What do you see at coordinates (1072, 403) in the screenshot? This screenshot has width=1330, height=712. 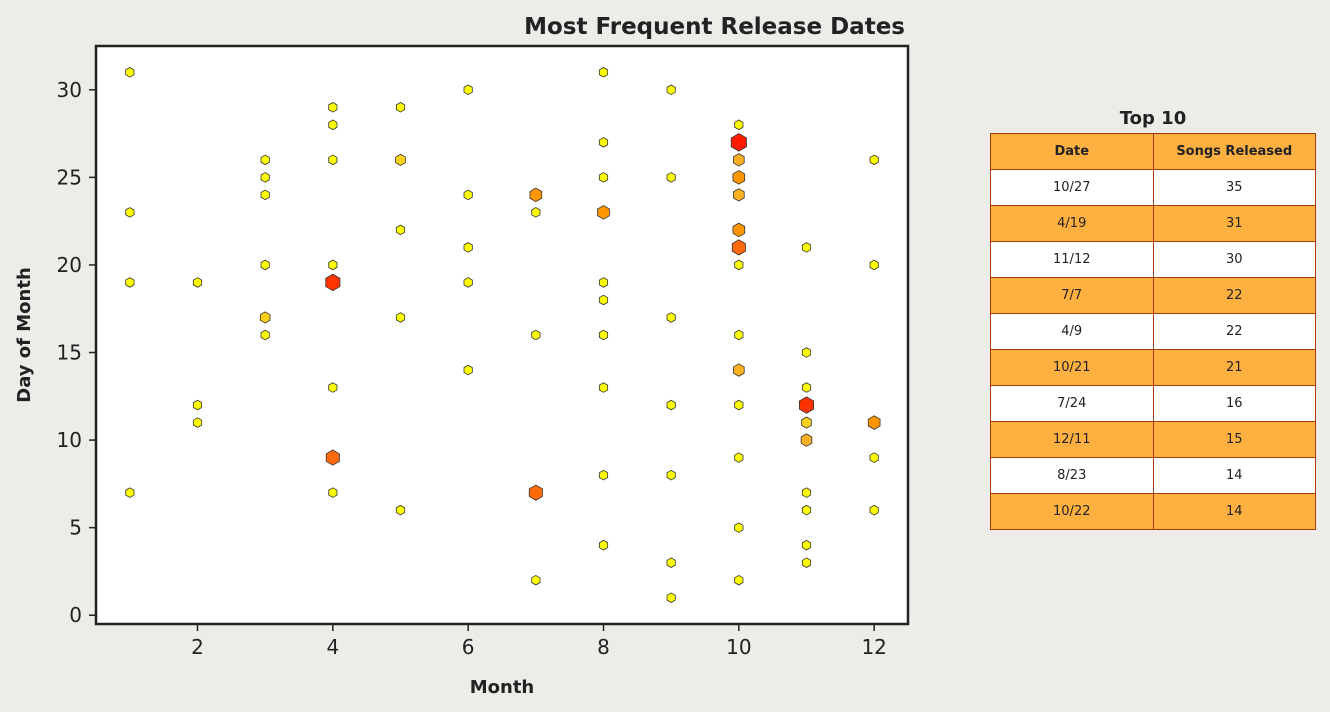 I see `cell-date: 7/24` at bounding box center [1072, 403].